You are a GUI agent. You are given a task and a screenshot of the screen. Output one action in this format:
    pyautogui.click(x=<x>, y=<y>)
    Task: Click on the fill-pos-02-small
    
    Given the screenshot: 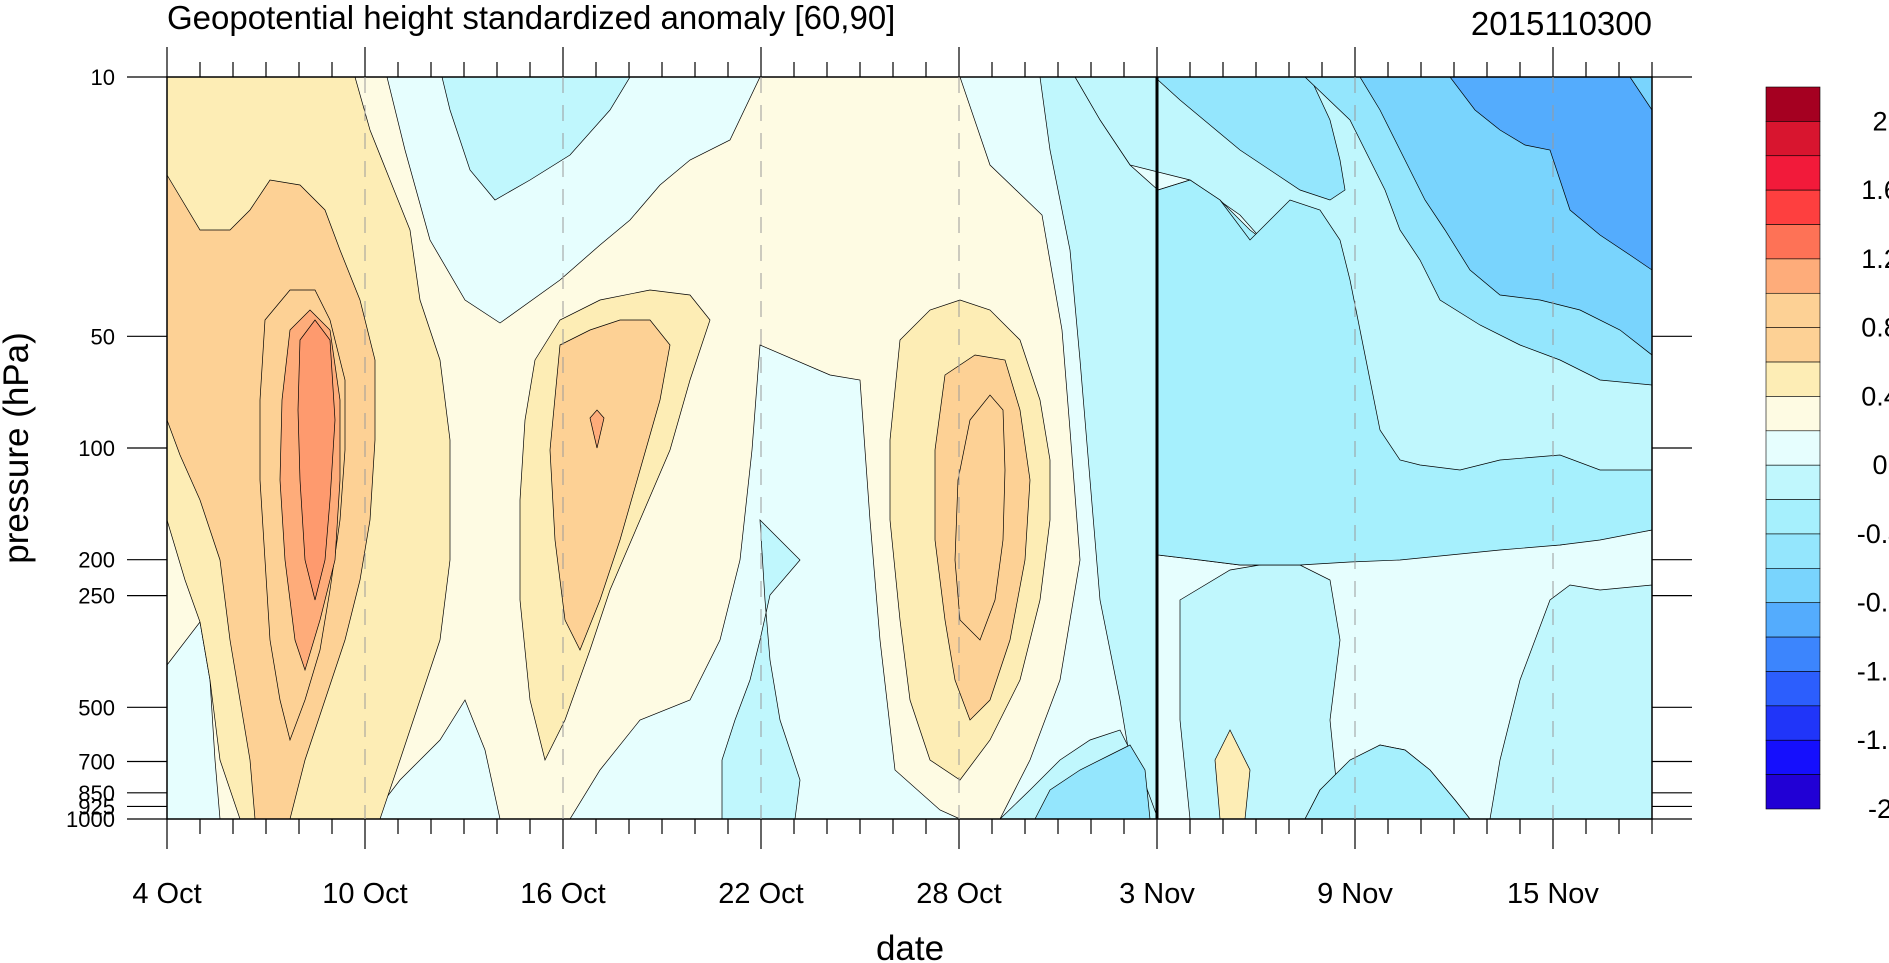 What is the action you would take?
    pyautogui.click(x=1232, y=774)
    